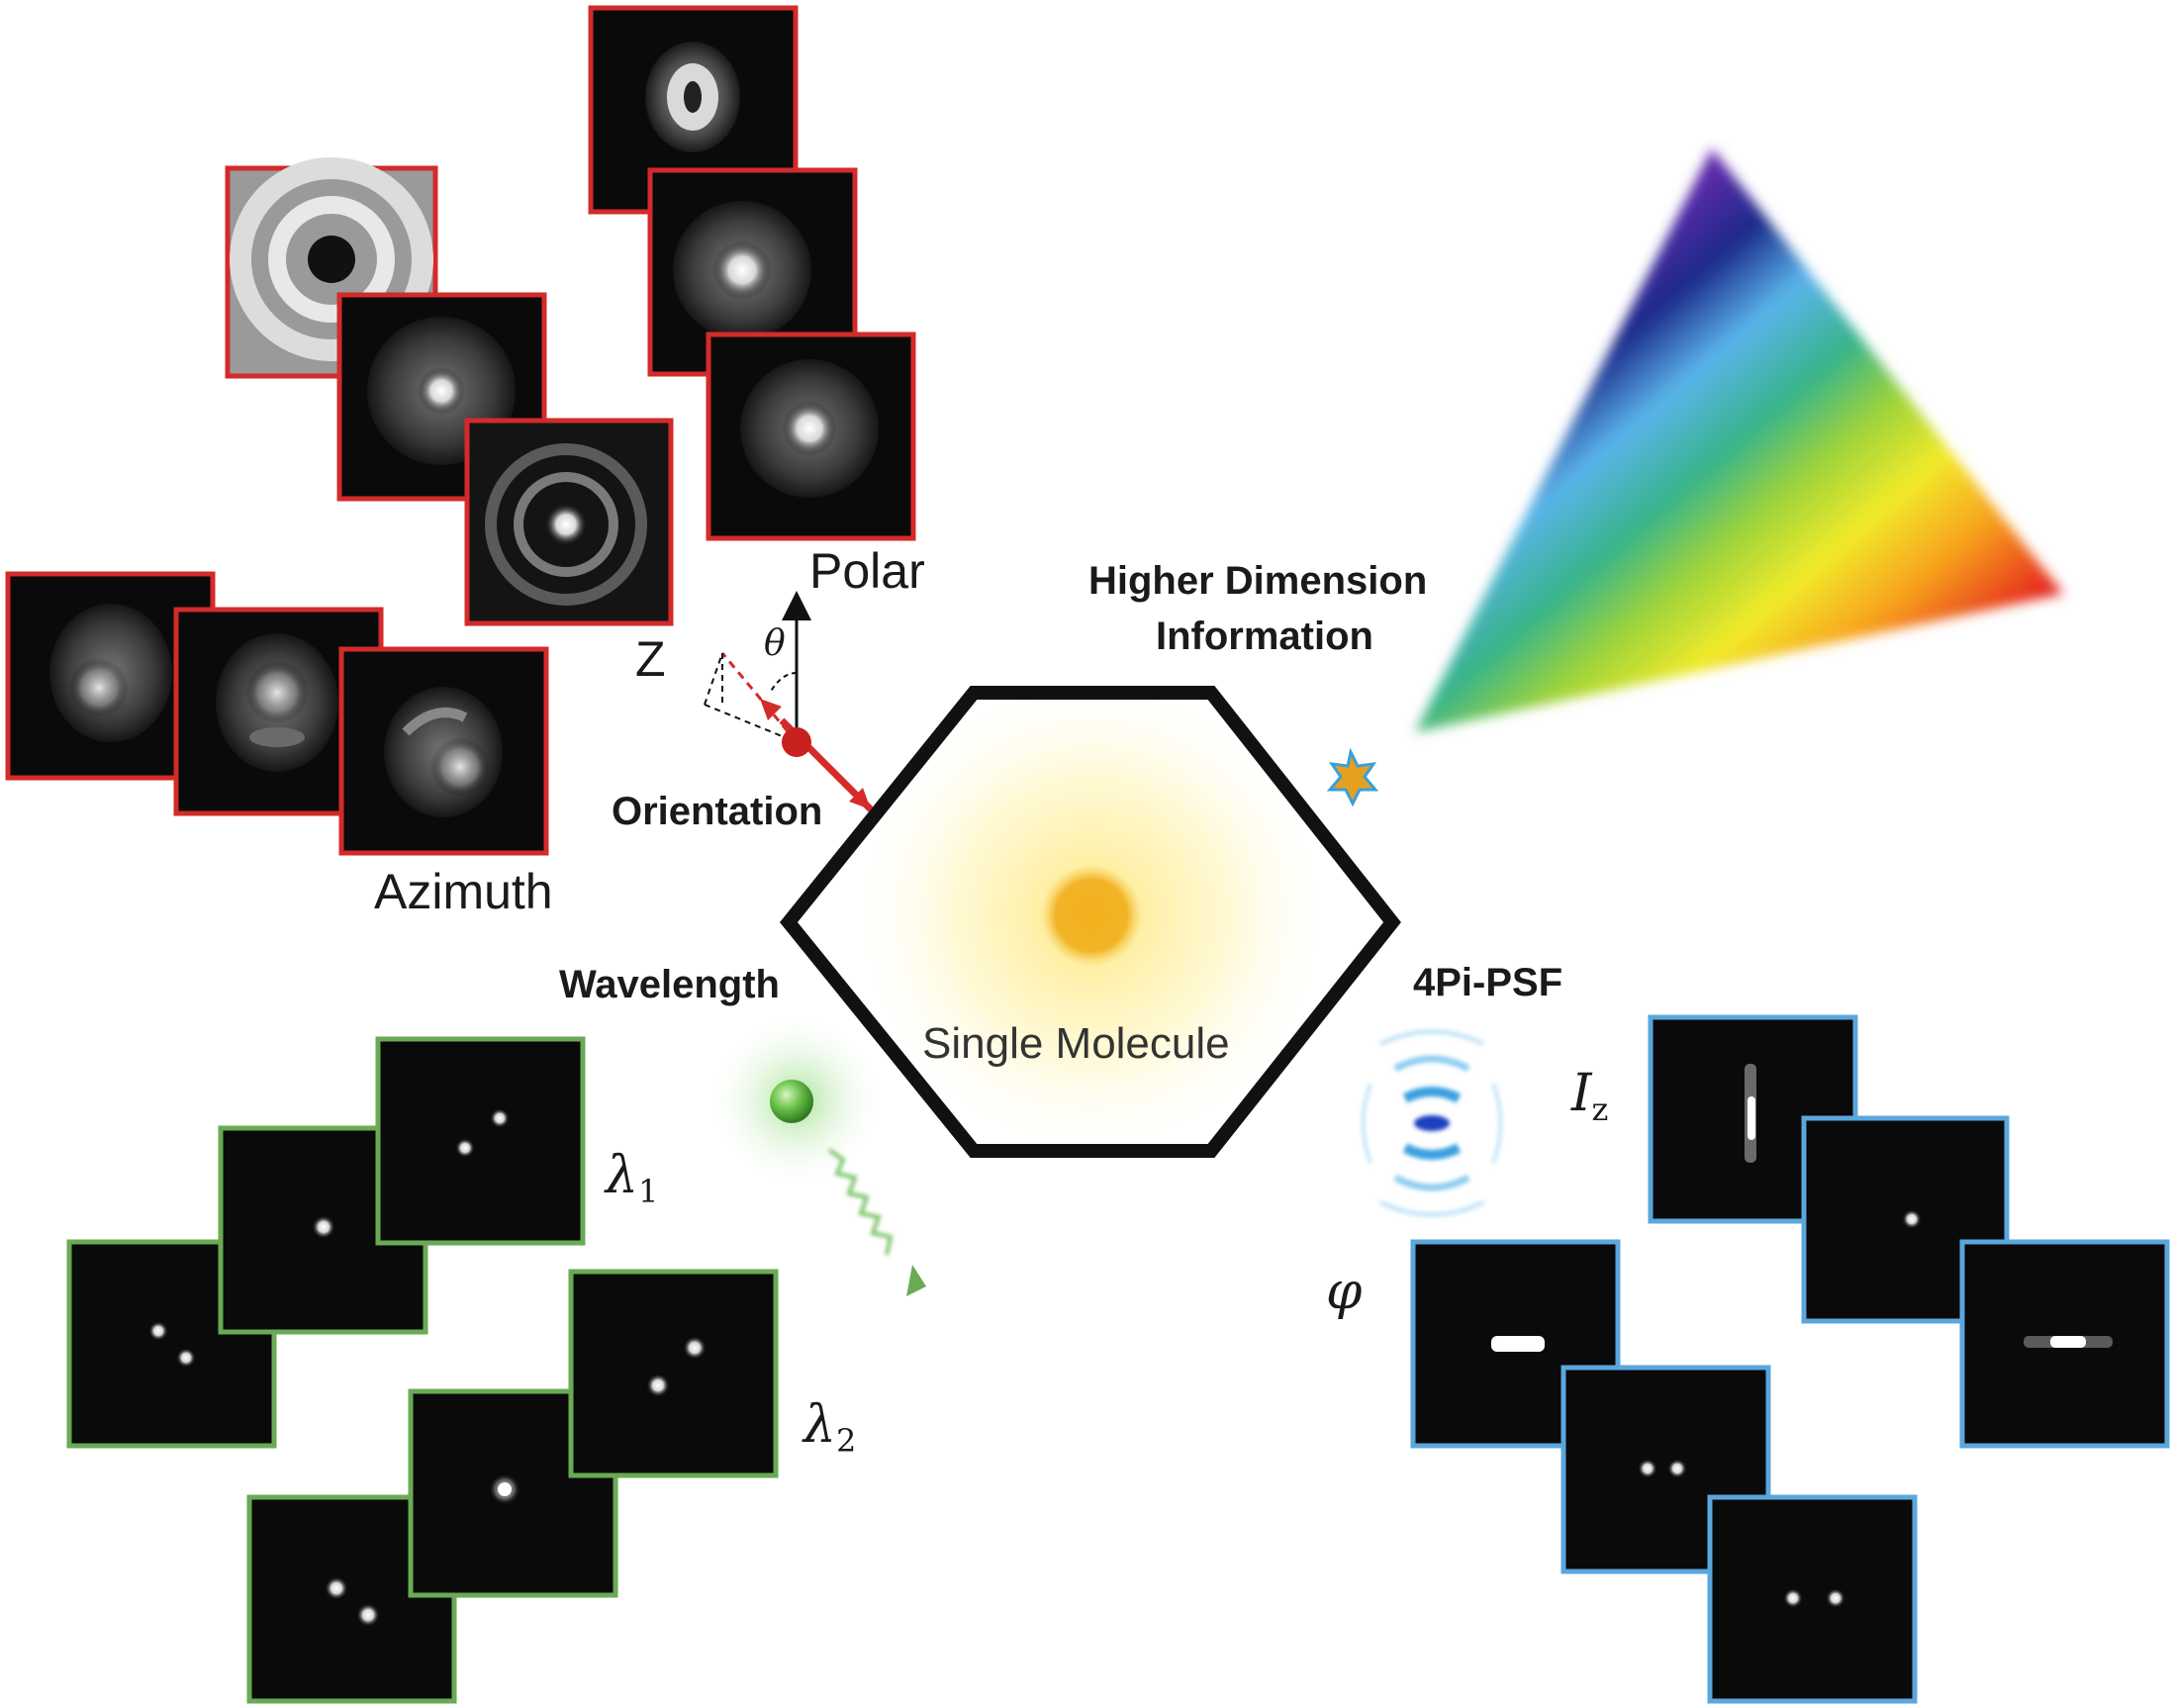 The width and height of the screenshot is (2172, 1708). What do you see at coordinates (632, 1178) in the screenshot?
I see `lambda1-label: λ1` at bounding box center [632, 1178].